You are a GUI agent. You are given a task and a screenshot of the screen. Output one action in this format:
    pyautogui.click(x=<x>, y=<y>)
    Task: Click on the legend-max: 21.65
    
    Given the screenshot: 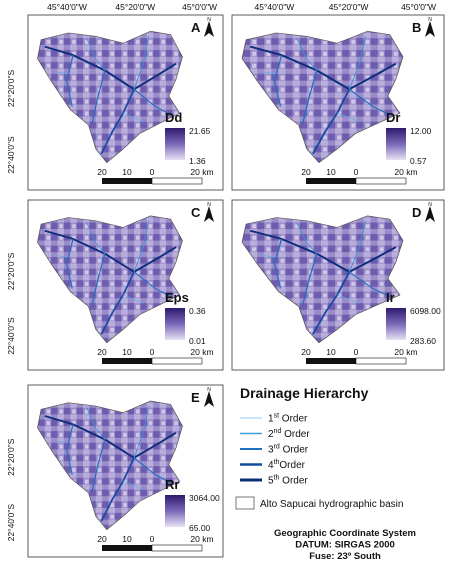 What is the action you would take?
    pyautogui.click(x=200, y=131)
    